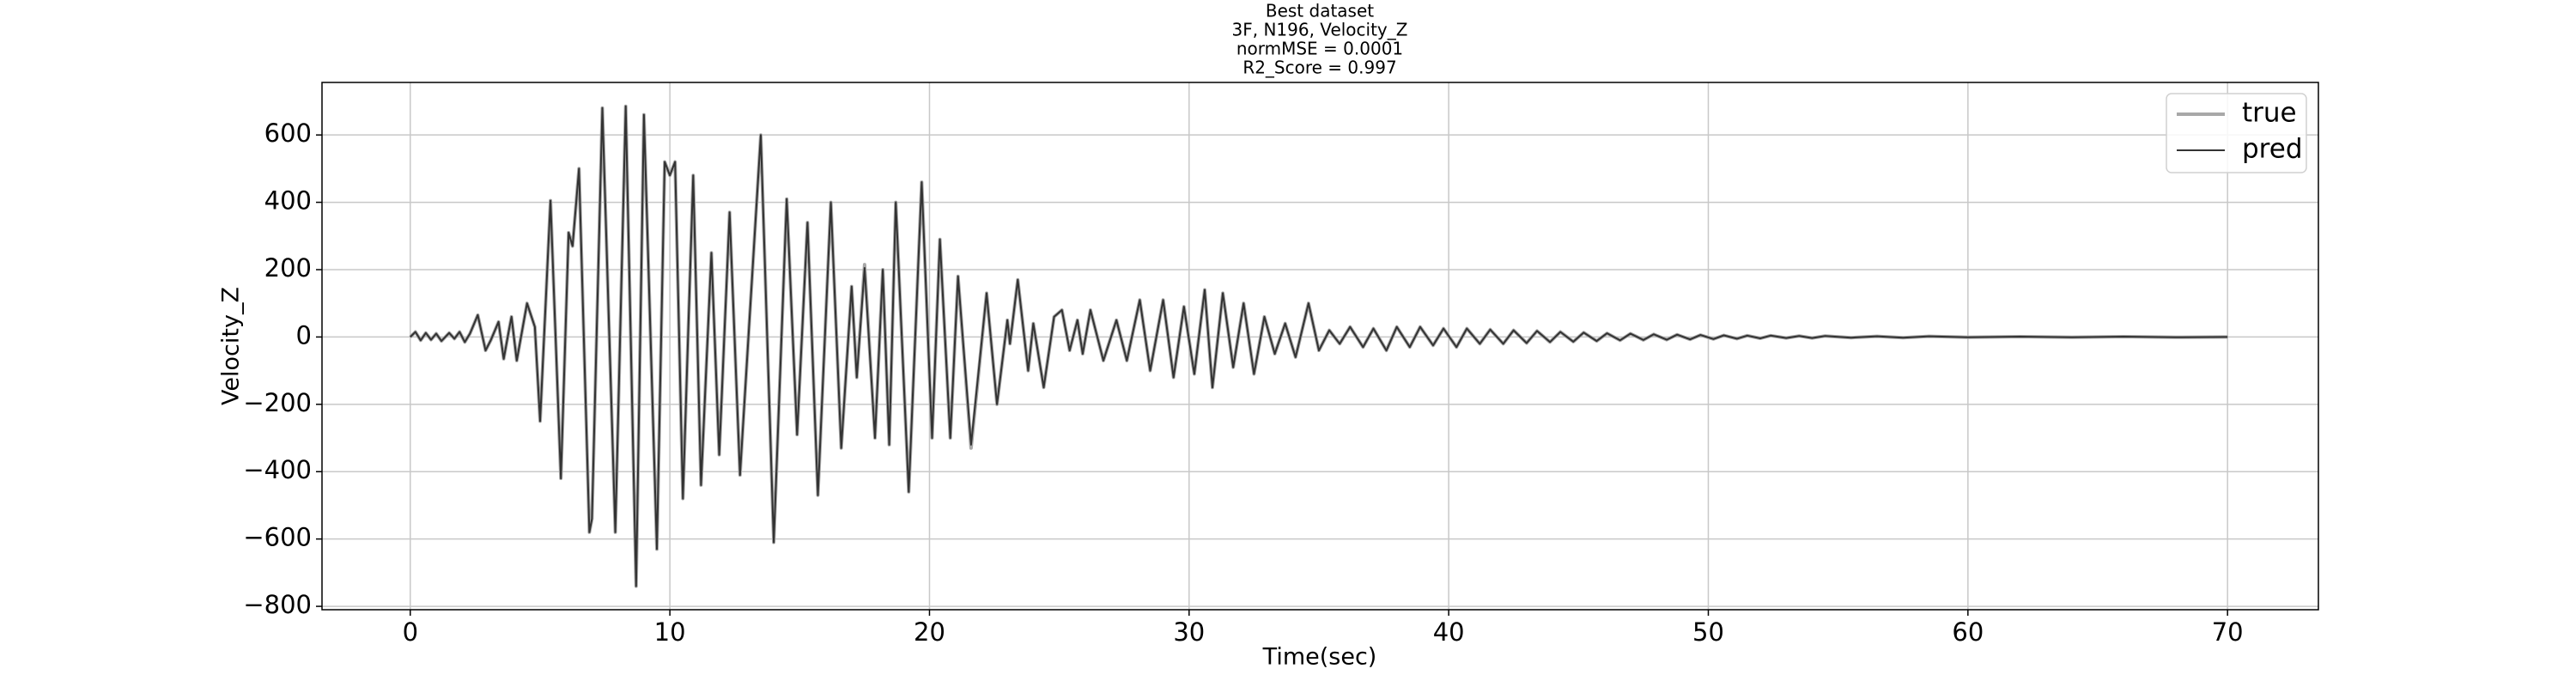 The height and width of the screenshot is (687, 2576). Describe the element at coordinates (231, 346) in the screenshot. I see `y-axis-label: Velocity_Z` at that location.